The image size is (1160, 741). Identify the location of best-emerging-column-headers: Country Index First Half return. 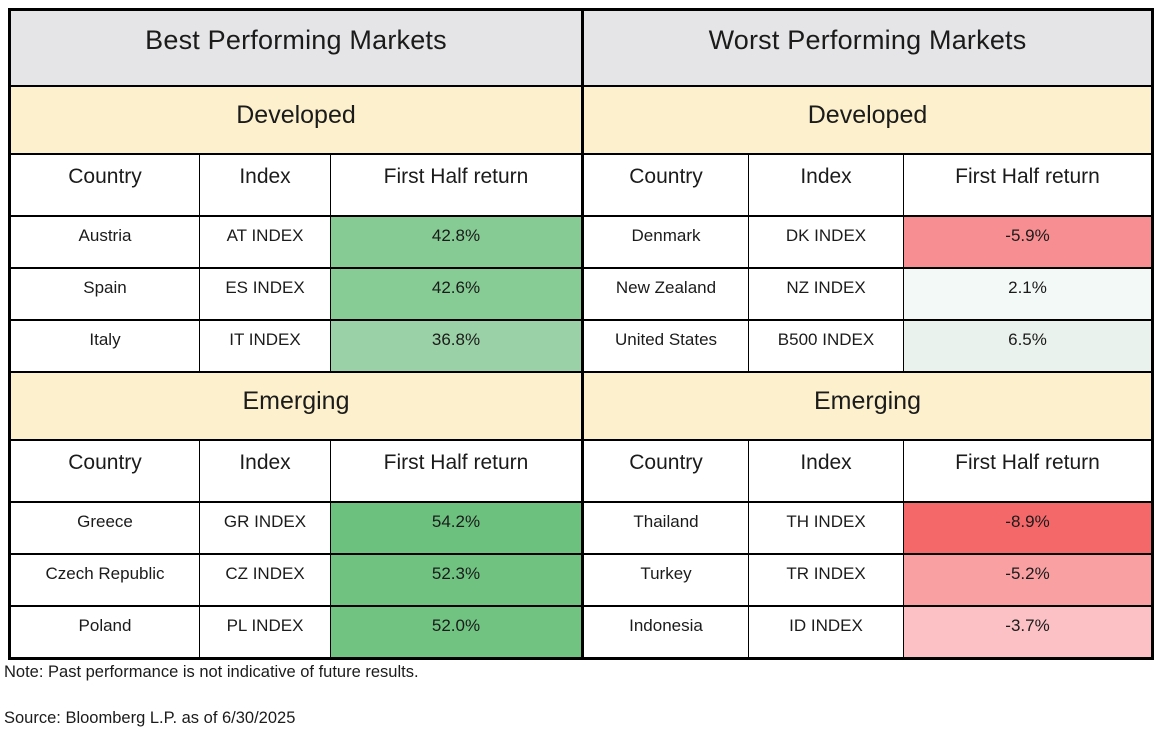
(296, 470).